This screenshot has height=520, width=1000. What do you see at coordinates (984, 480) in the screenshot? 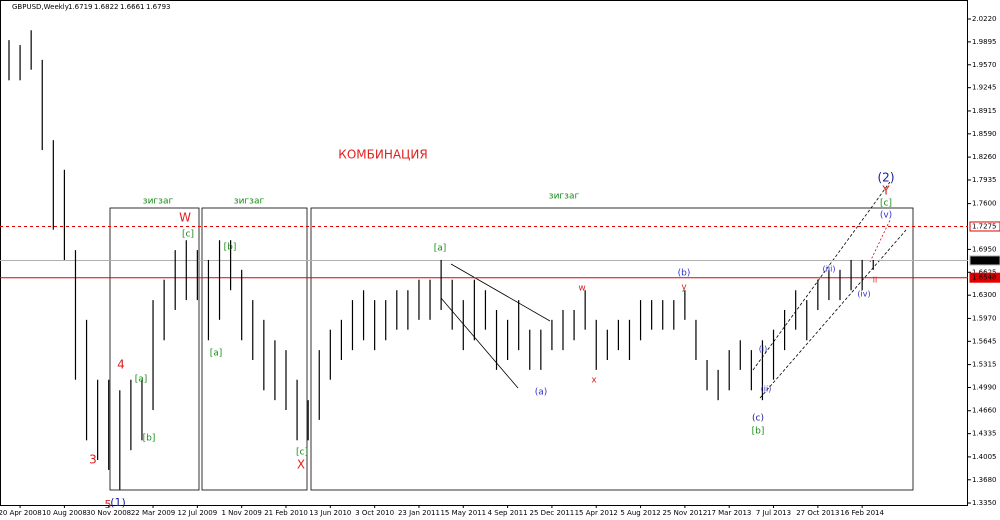
I see `y-tick-label: 1.3680` at bounding box center [984, 480].